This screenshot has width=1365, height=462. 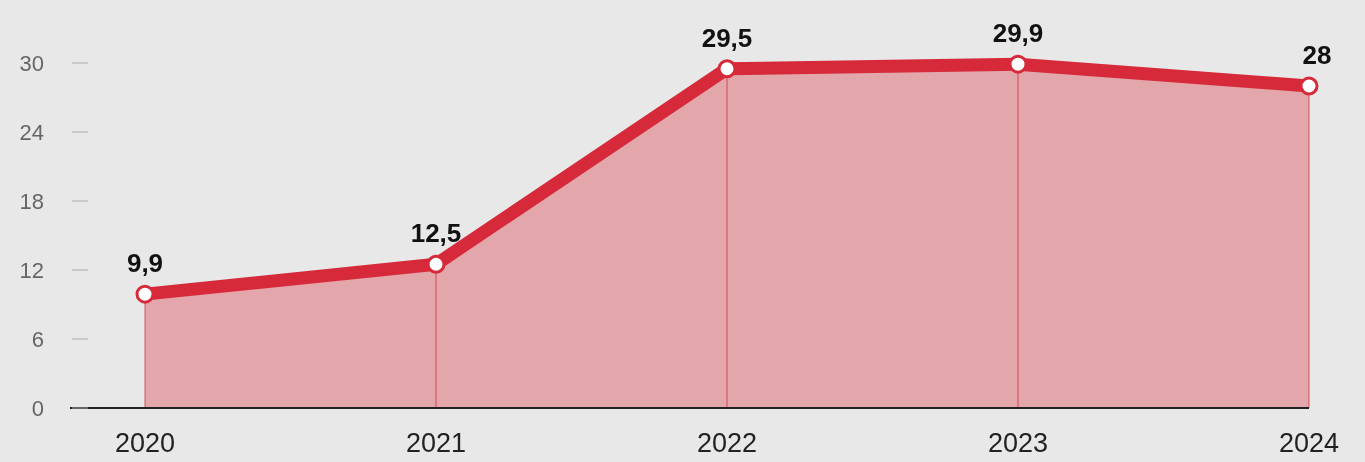 I want to click on x-tick-label: 2020, so click(x=145, y=443).